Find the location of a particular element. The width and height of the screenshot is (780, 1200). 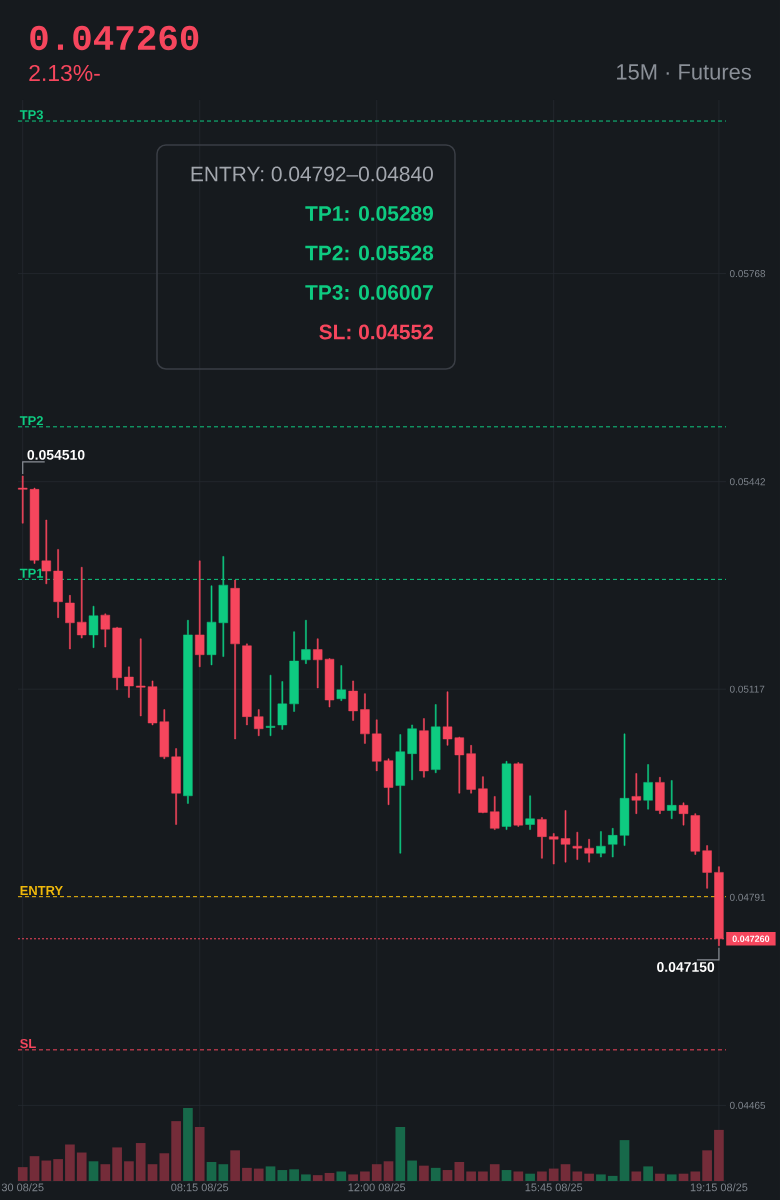

y-tick-label: 0.05442 is located at coordinates (747, 482).